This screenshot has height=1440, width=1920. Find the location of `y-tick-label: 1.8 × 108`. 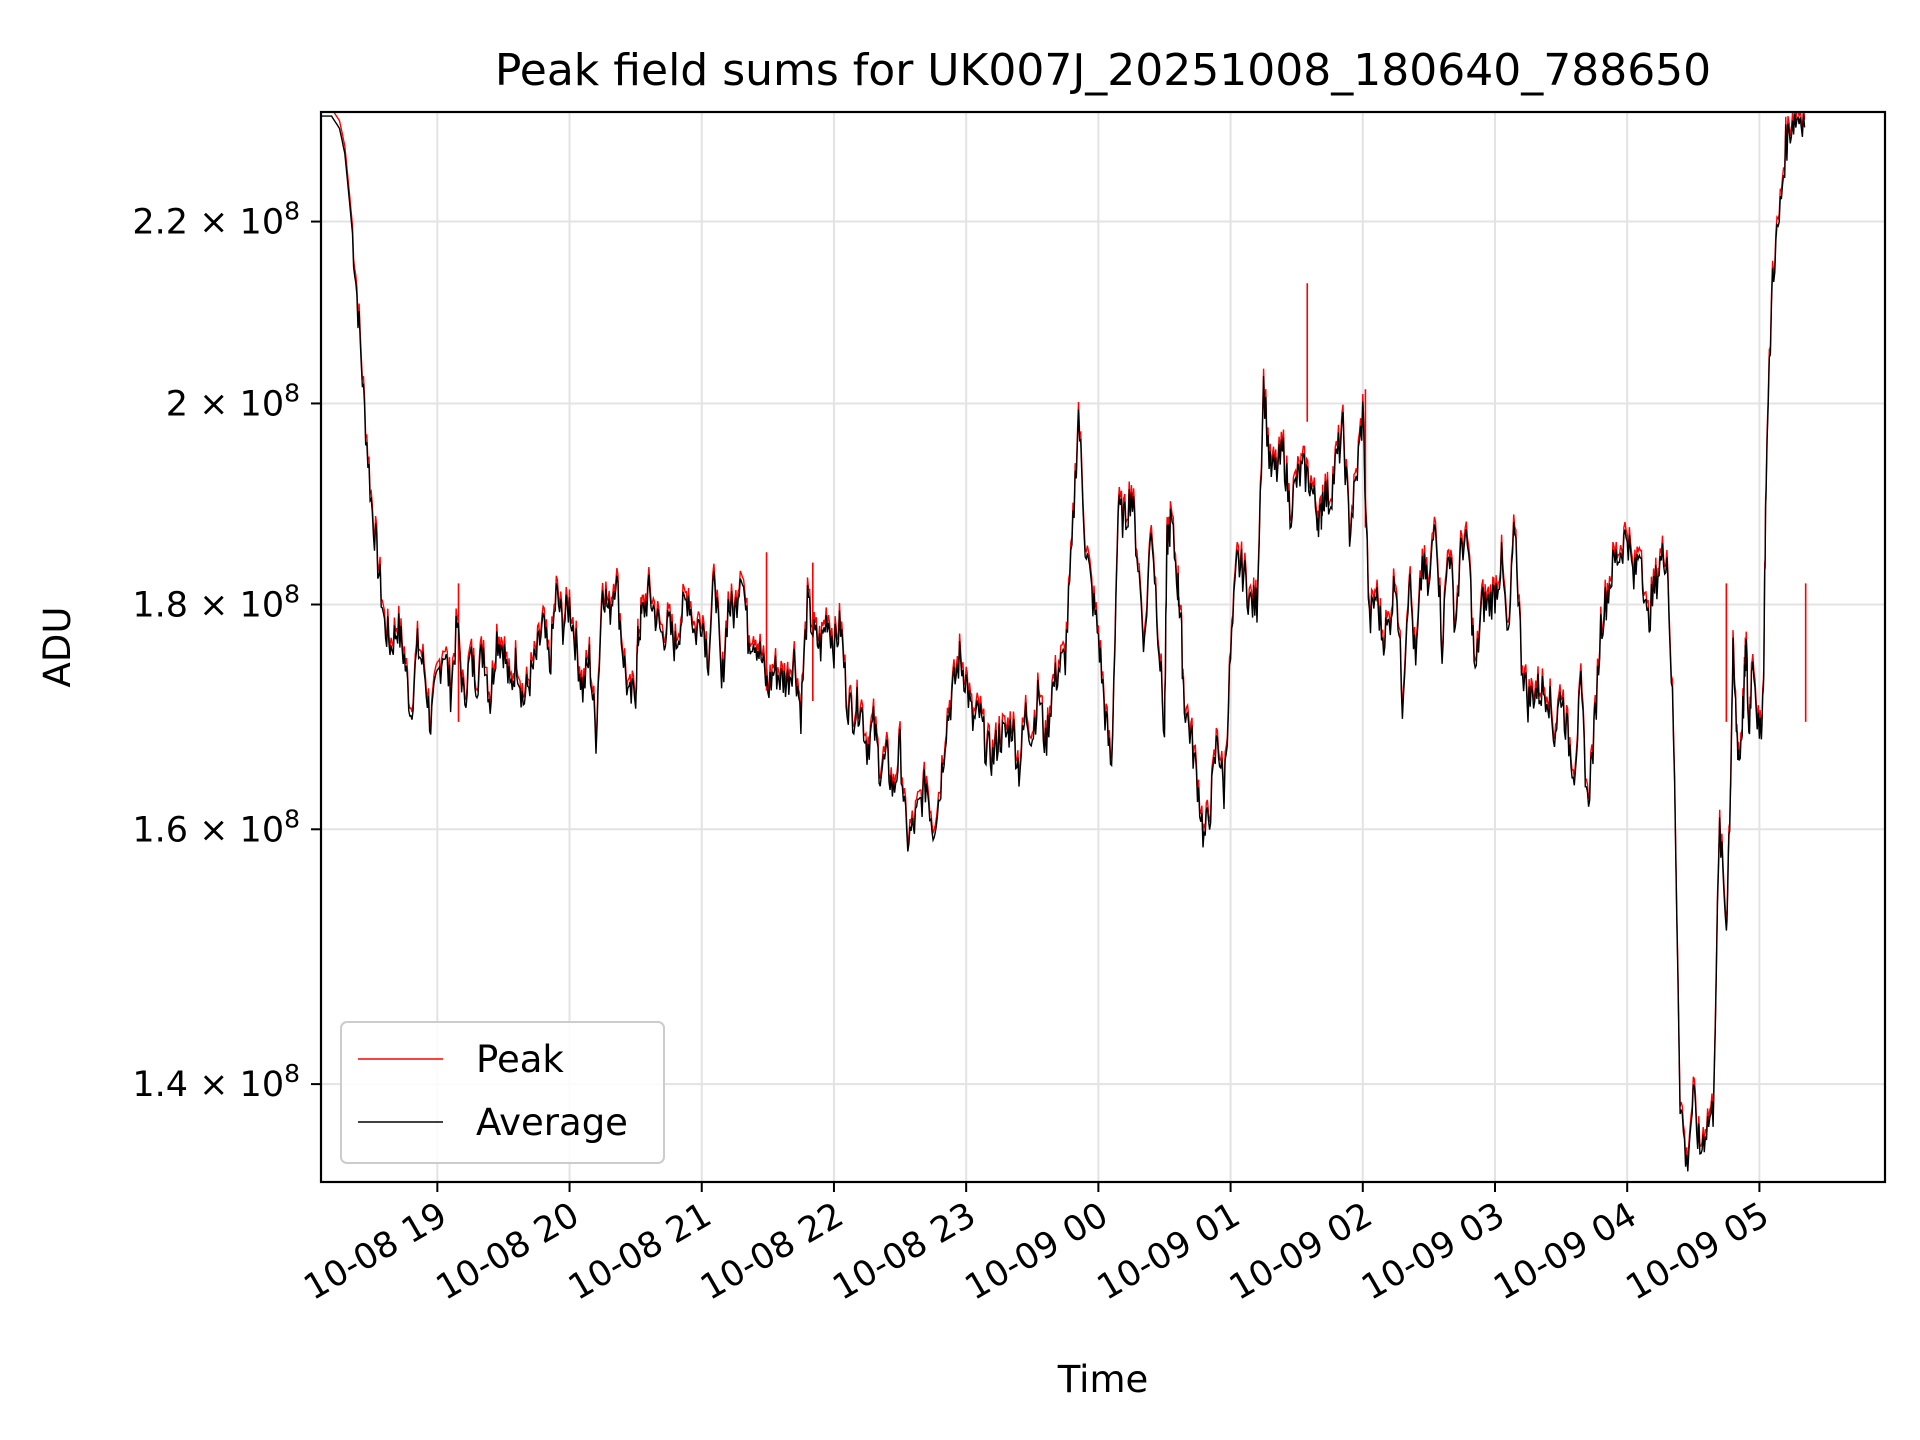

y-tick-label: 1.8 × 108 is located at coordinates (216, 603).